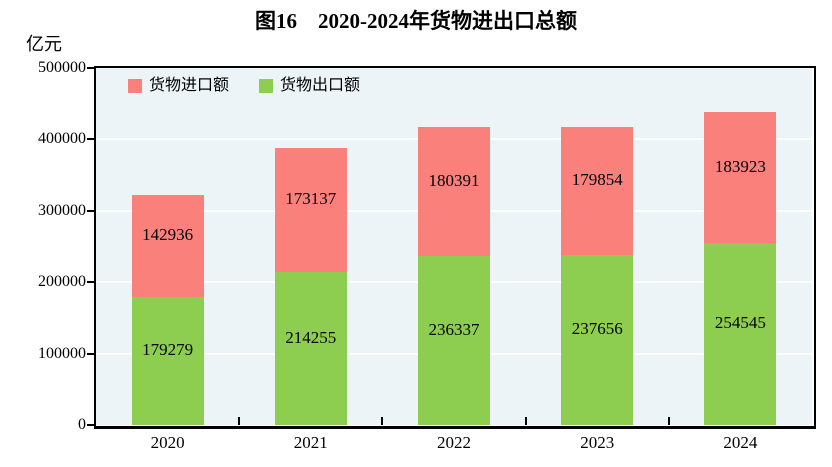 This screenshot has height=467, width=832. What do you see at coordinates (454, 192) in the screenshot?
I see `bar-segment-imports-2022` at bounding box center [454, 192].